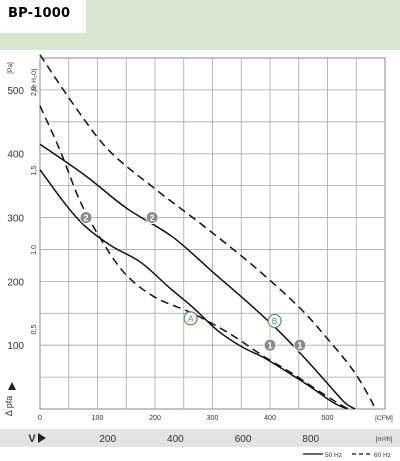 This screenshot has height=461, width=400. What do you see at coordinates (243, 439) in the screenshot?
I see `x-tick-label-m3h: 600` at bounding box center [243, 439].